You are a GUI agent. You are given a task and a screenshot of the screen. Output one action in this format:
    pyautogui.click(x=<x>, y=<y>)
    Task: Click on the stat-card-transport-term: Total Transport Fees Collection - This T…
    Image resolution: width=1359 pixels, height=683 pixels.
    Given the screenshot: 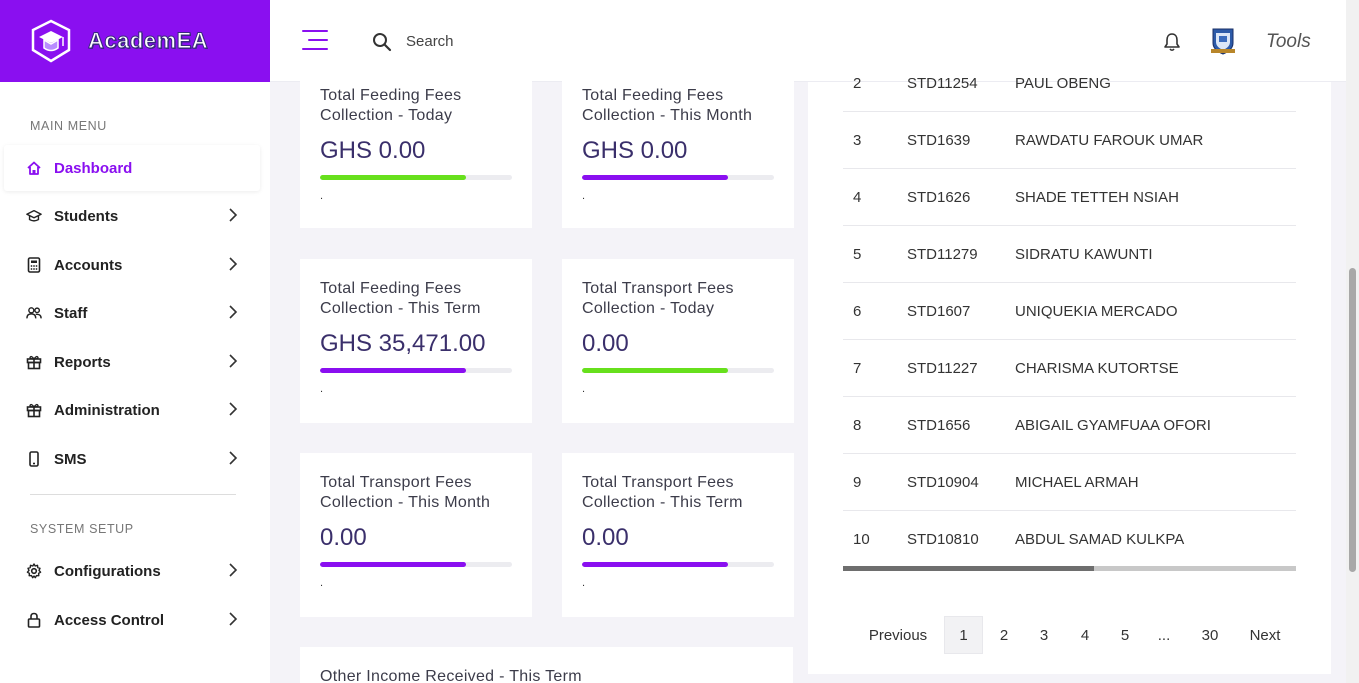 What is the action you would take?
    pyautogui.click(x=678, y=535)
    